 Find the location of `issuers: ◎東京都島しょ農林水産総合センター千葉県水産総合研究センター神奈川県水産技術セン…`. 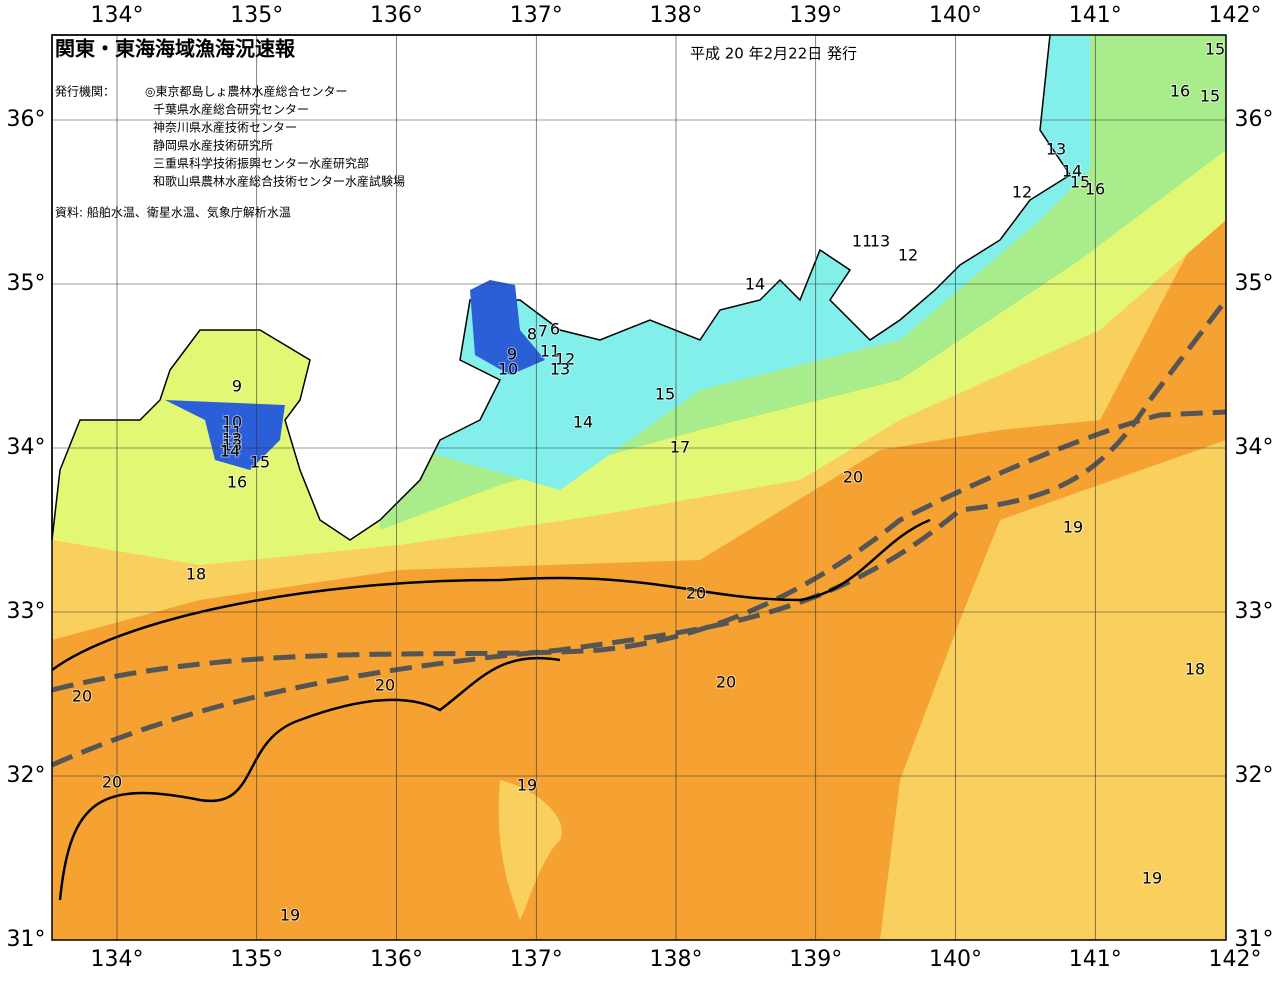

issuers: ◎東京都島しょ農林水産総合センター千葉県水産総合研究センター神奈川県水産技術セン… is located at coordinates (275, 136).